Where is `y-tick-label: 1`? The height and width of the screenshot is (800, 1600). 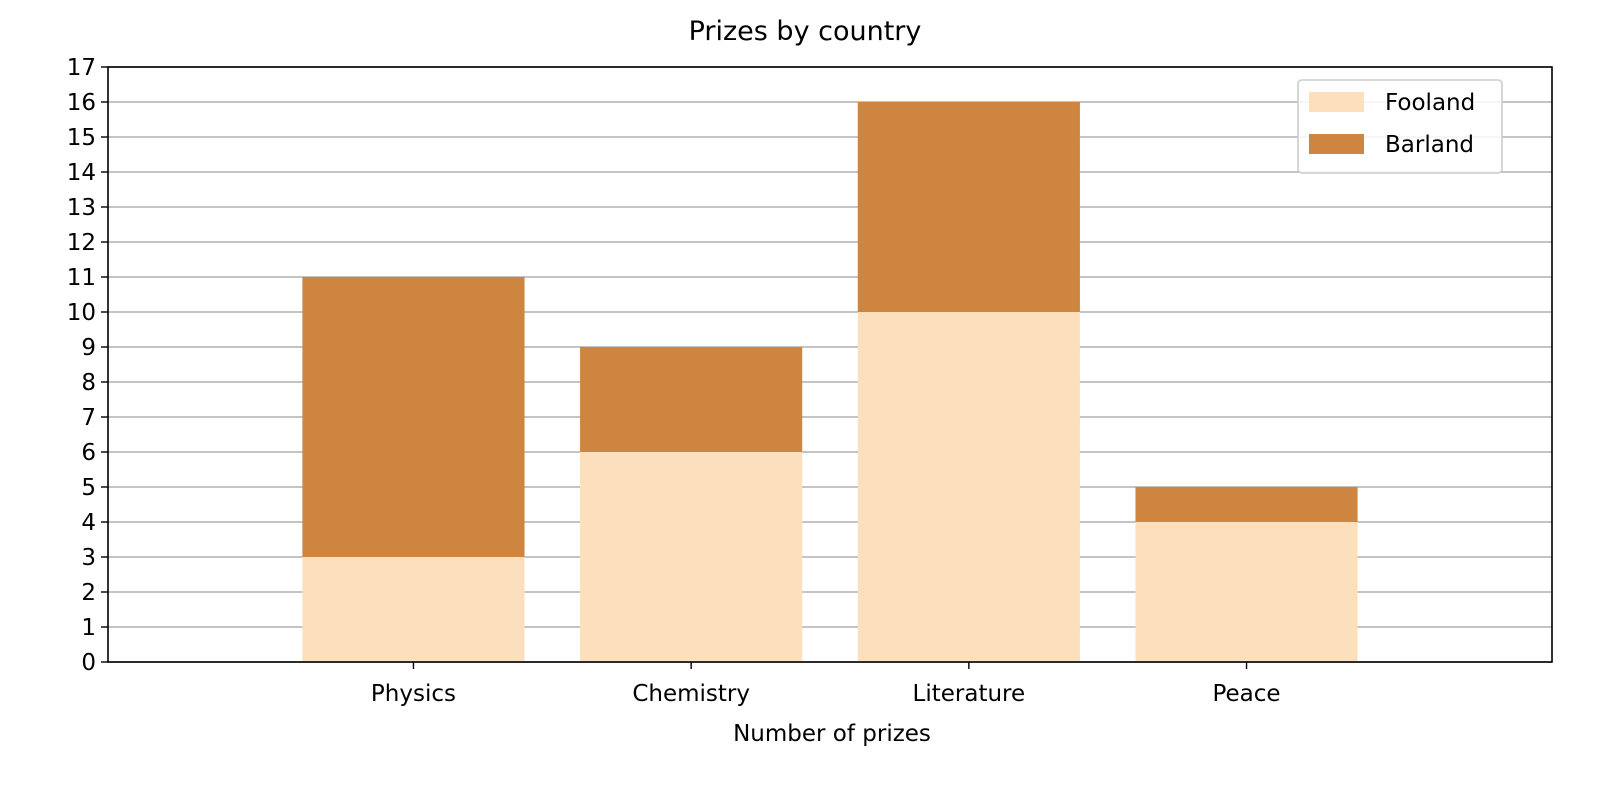 y-tick-label: 1 is located at coordinates (88, 628).